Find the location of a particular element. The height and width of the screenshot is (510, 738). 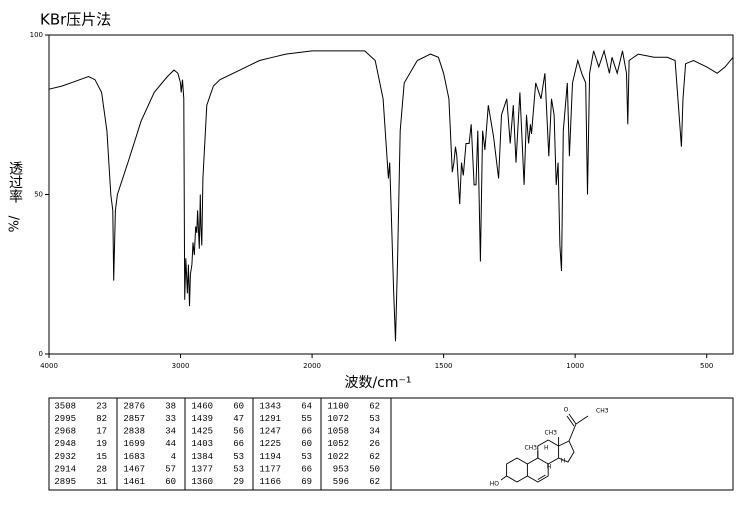

peak-wavenumber: 3508 is located at coordinates (65, 406).